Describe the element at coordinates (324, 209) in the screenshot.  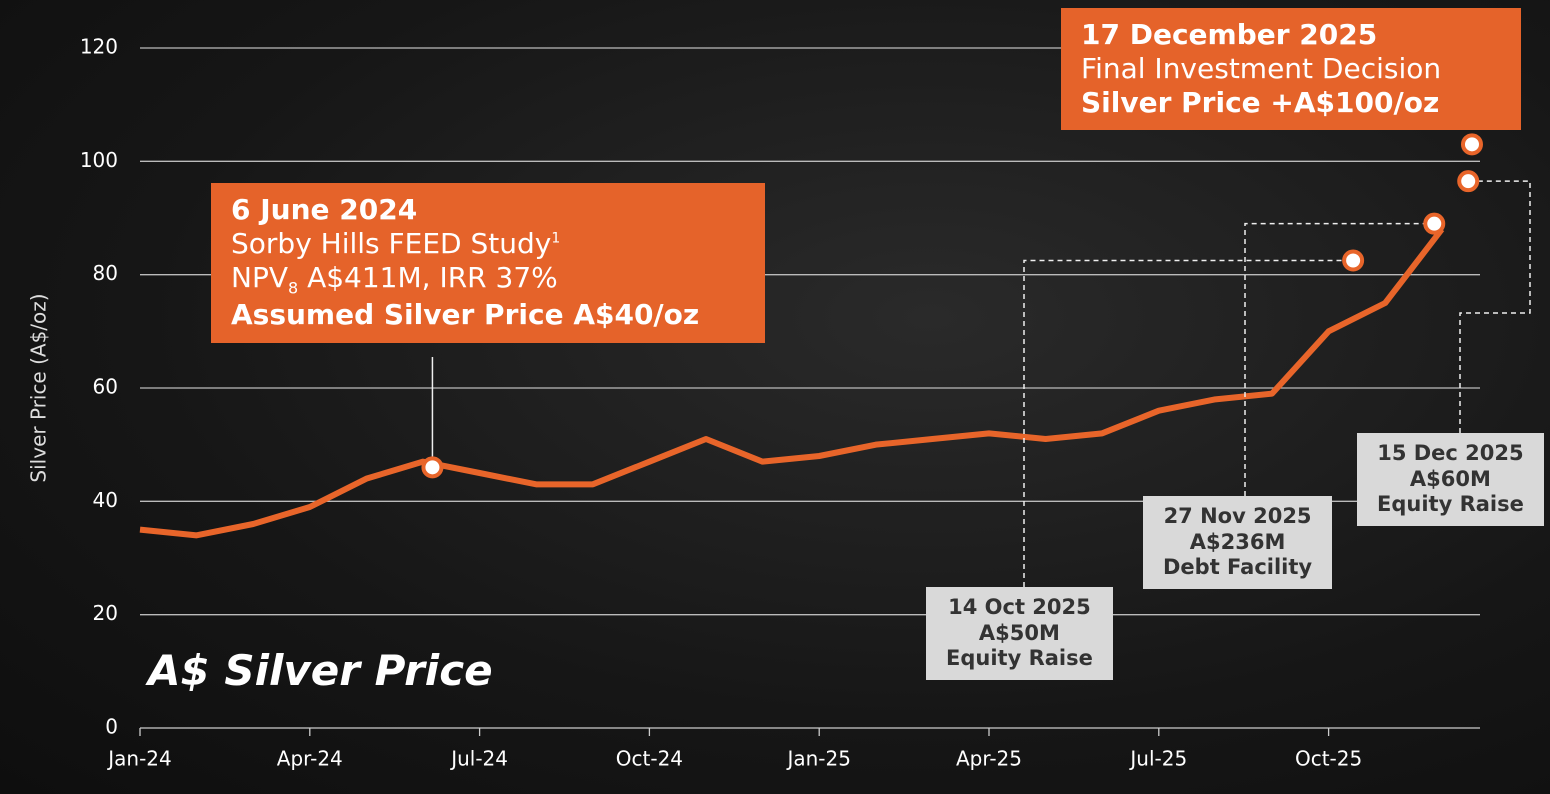
I see `annotation-date: 6 June 2024` at that location.